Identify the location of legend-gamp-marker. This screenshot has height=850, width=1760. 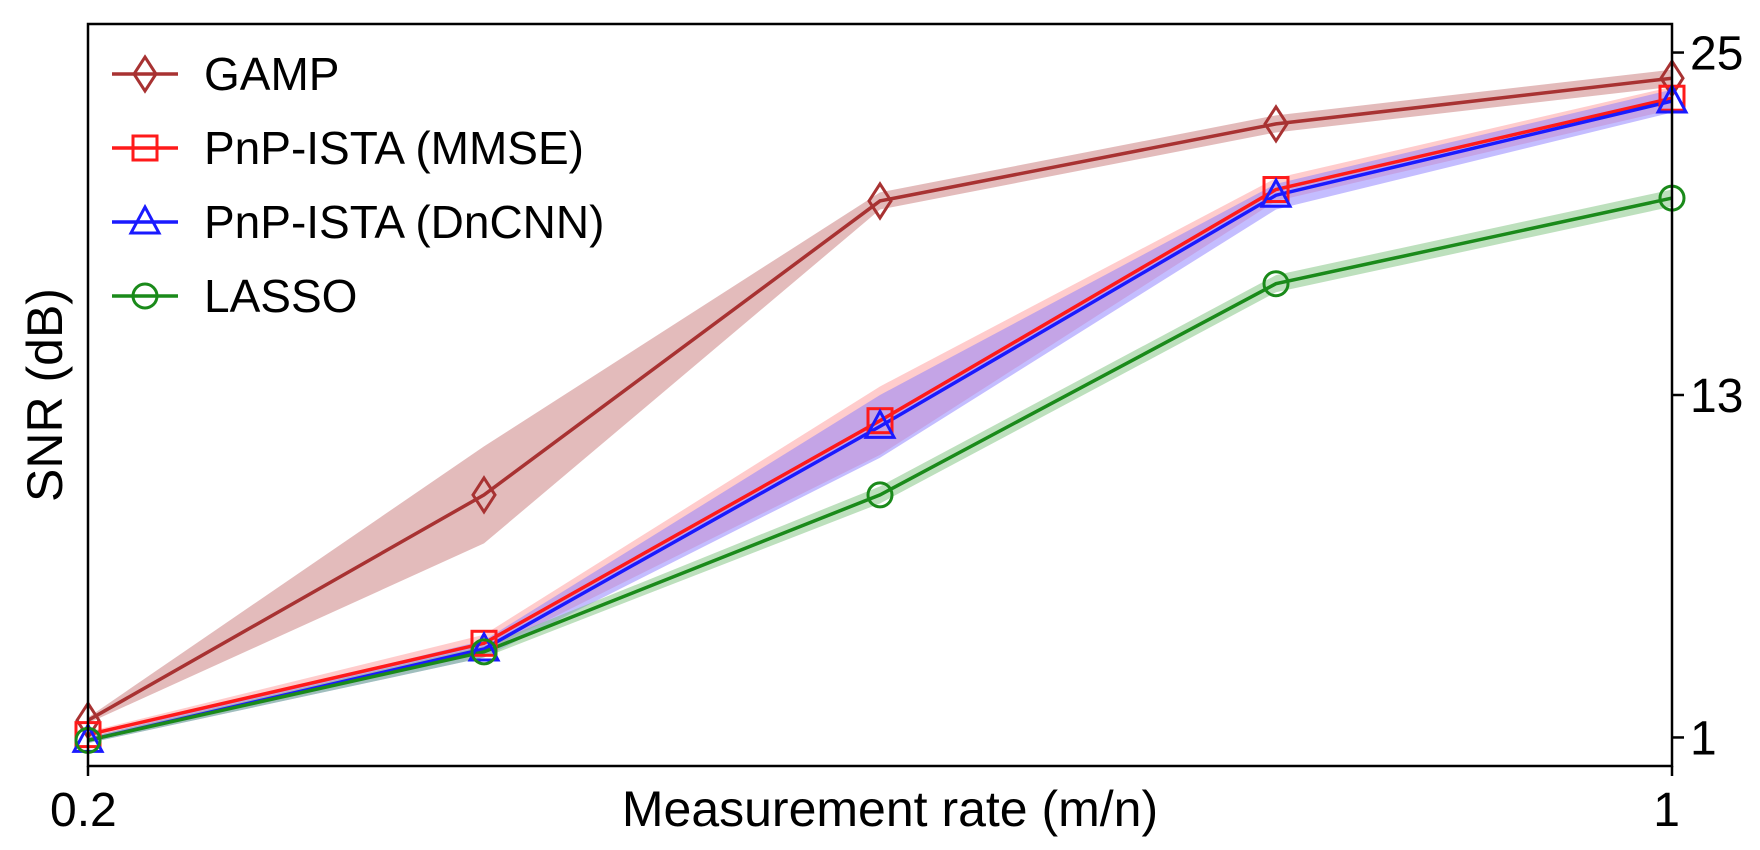
(145, 74).